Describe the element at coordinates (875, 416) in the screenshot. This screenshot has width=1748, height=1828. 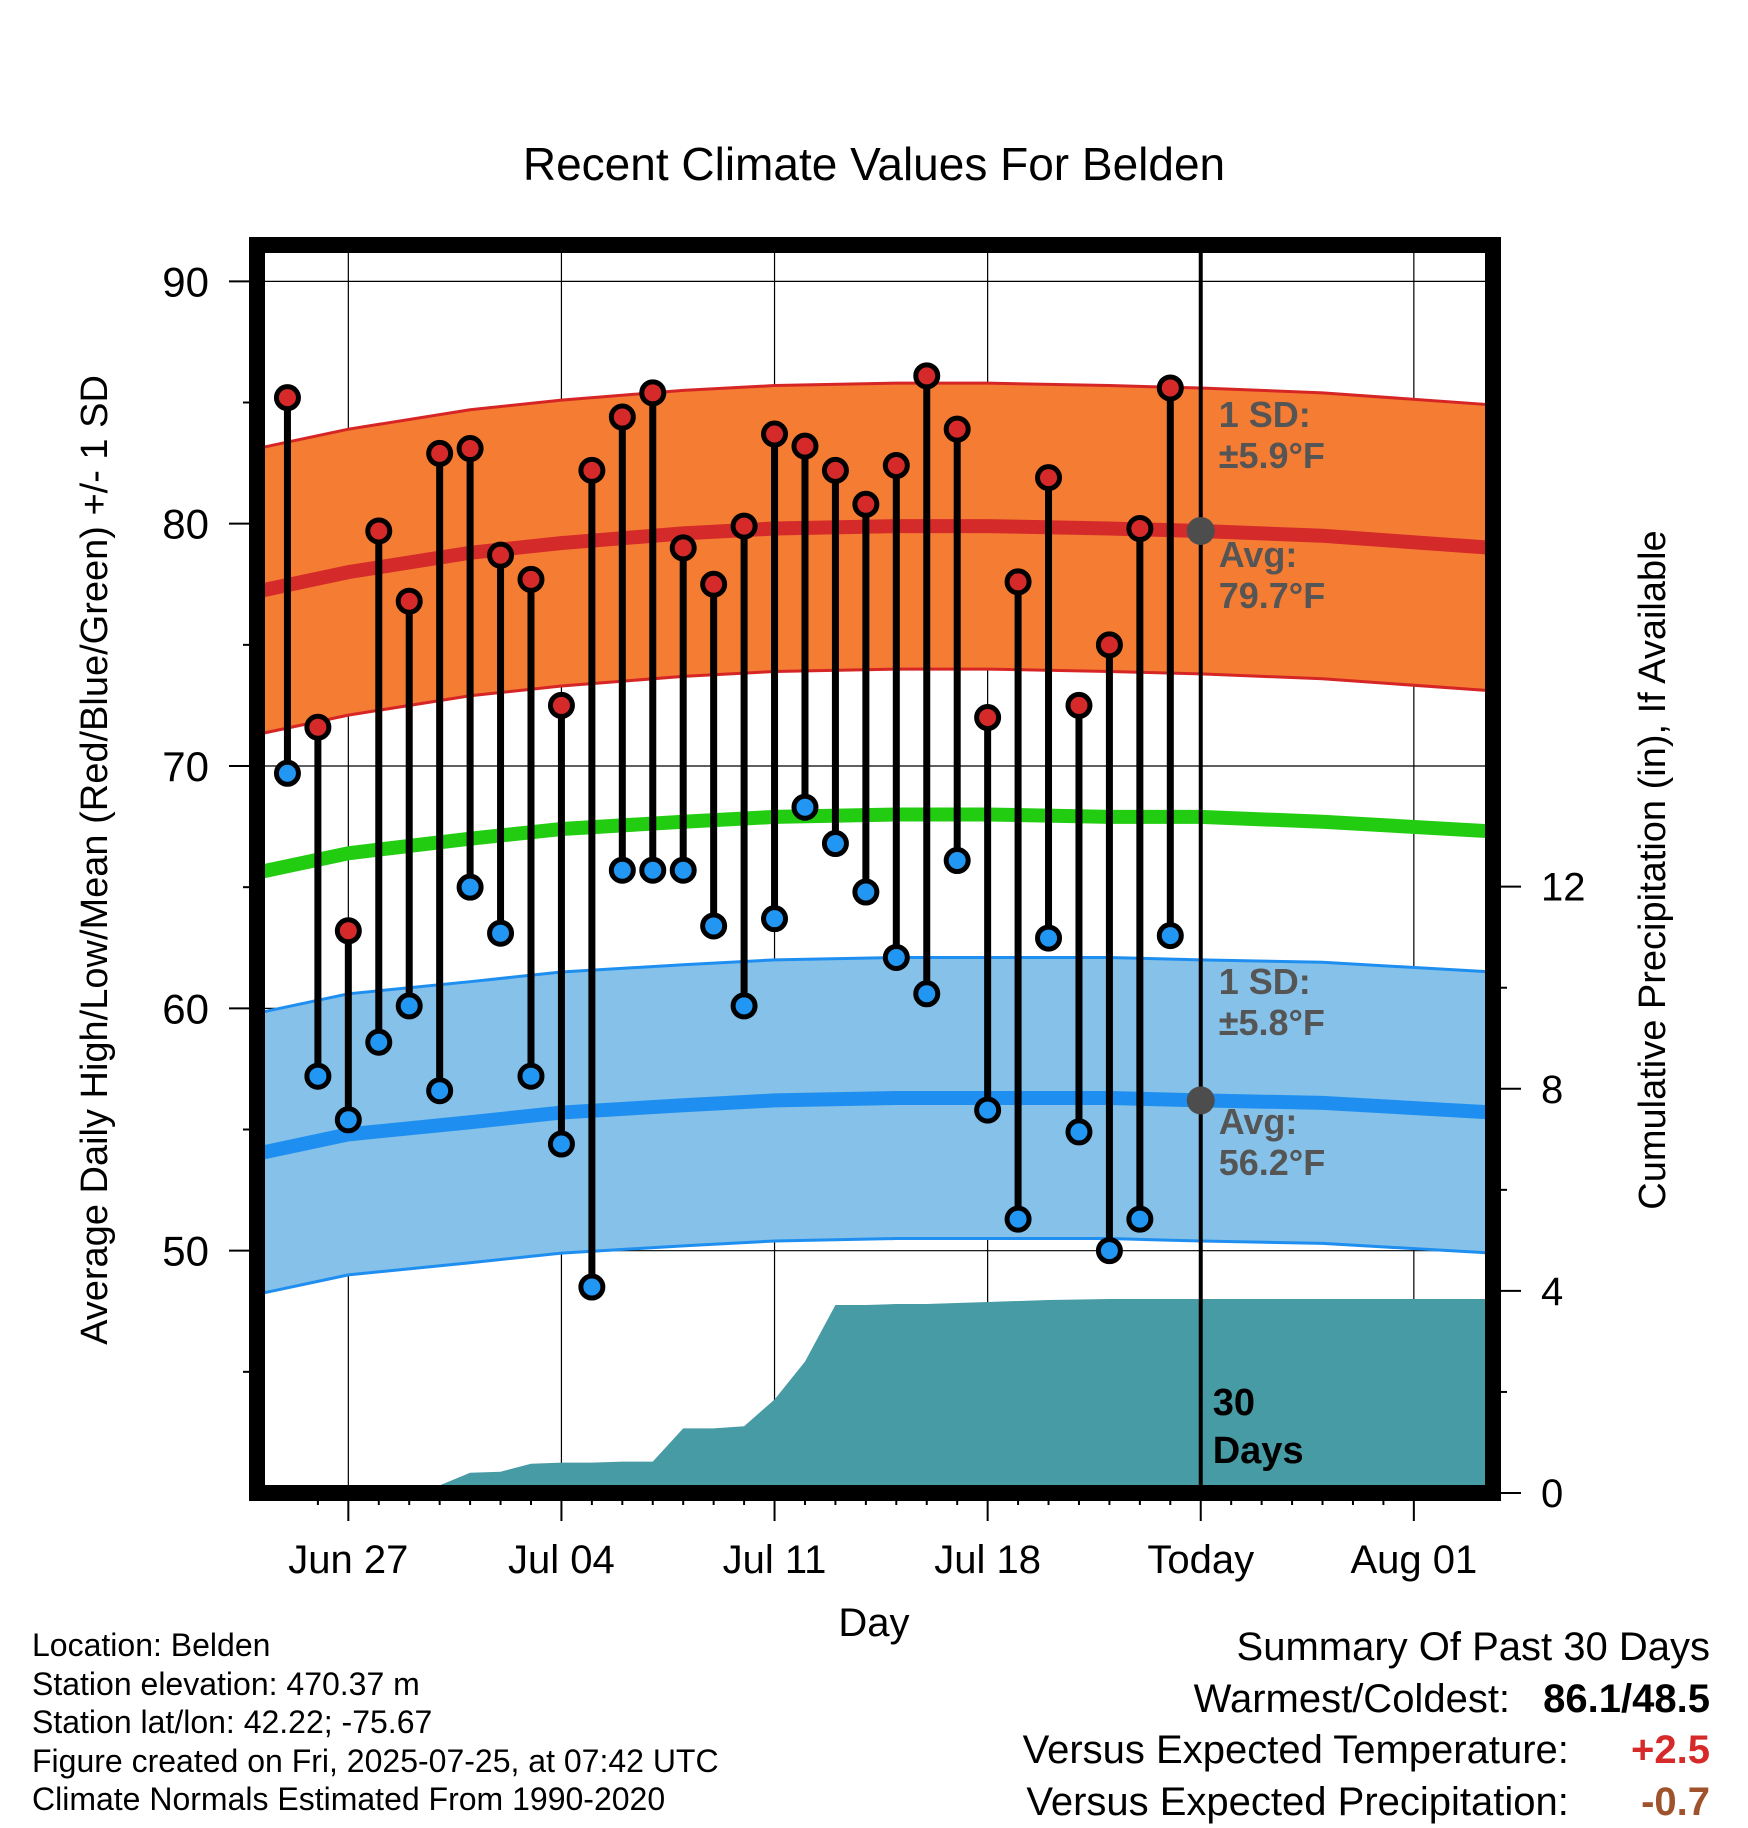
I see `high-sd-upper-edge` at that location.